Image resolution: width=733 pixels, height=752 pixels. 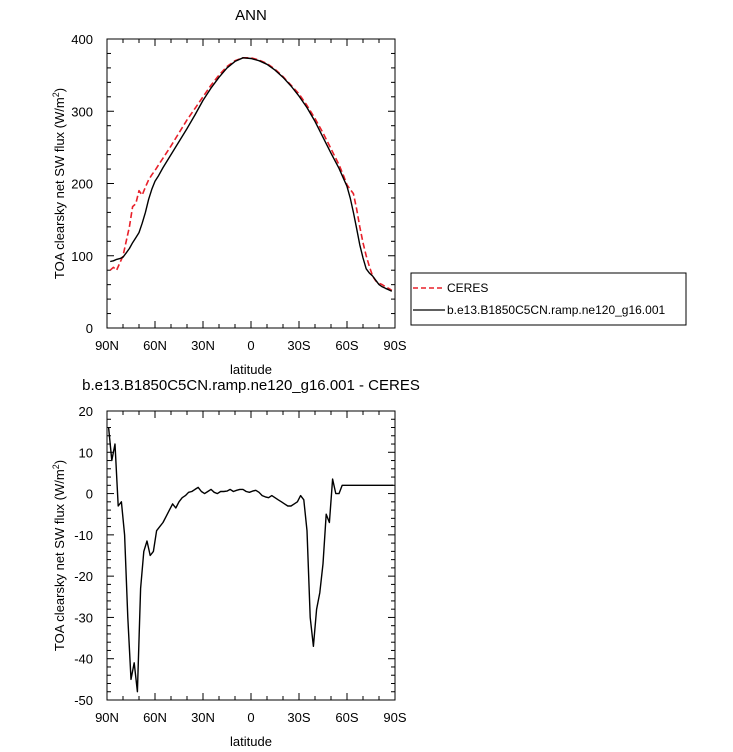 I want to click on legend-box, so click(x=548, y=299).